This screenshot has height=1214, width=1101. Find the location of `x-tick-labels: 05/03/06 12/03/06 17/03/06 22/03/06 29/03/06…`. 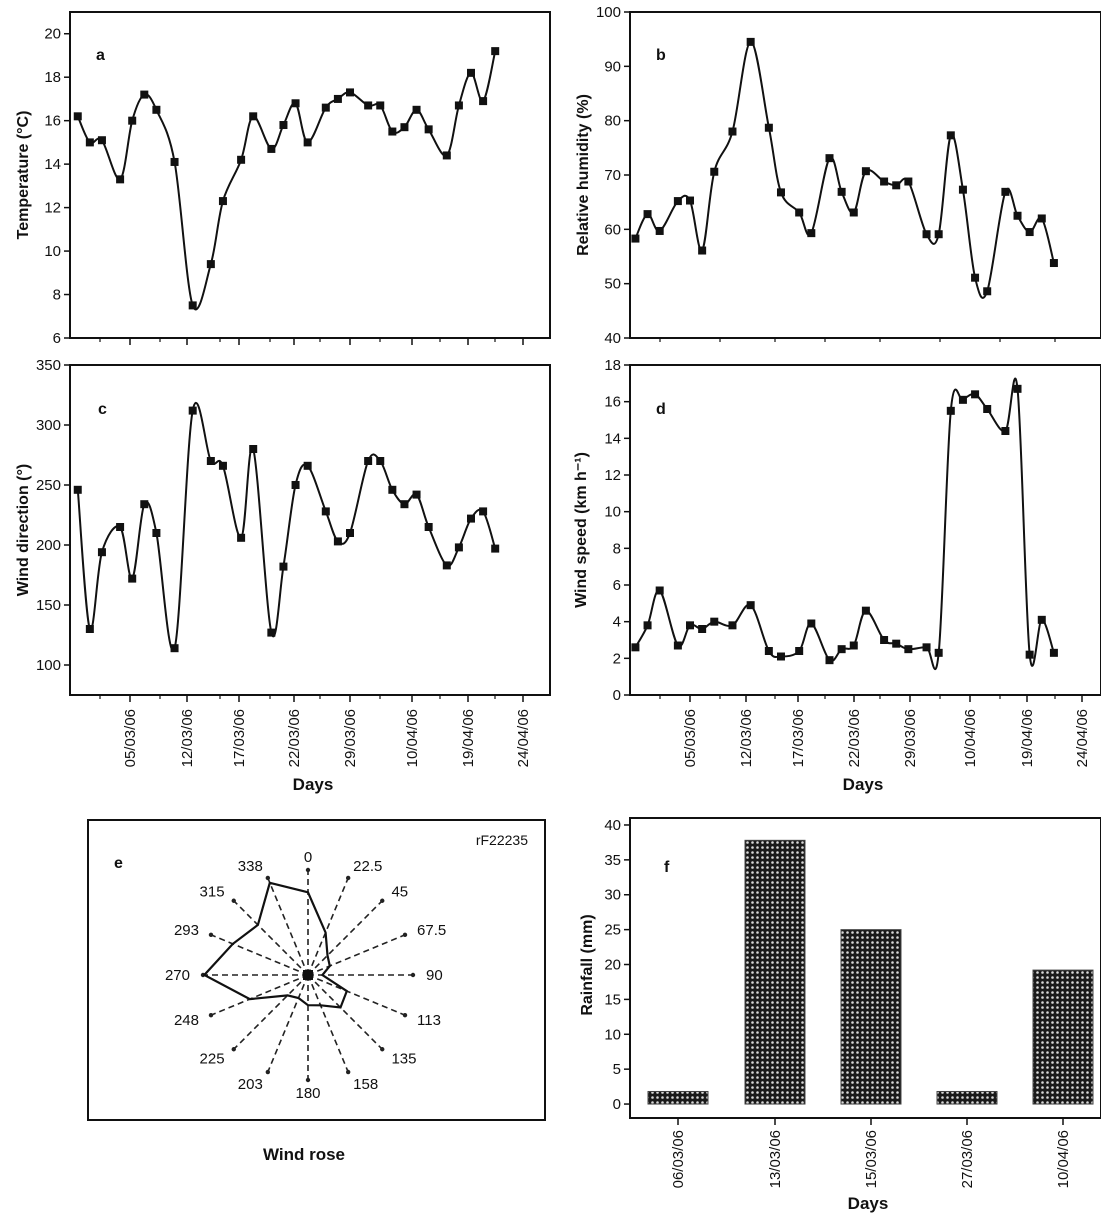

x-tick-labels: 05/03/06 12/03/06 17/03/06 22/03/06 29/03/06… is located at coordinates (327, 738).